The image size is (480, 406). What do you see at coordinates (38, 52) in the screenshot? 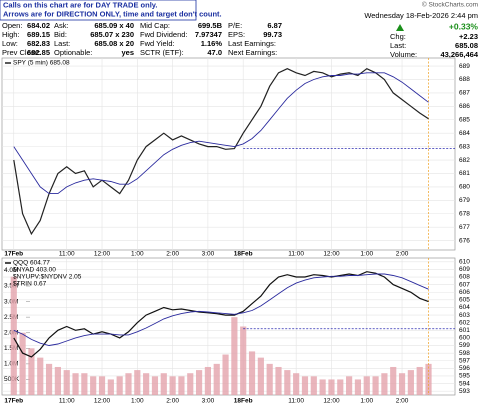
I see `quote-value: 682.85` at bounding box center [38, 52].